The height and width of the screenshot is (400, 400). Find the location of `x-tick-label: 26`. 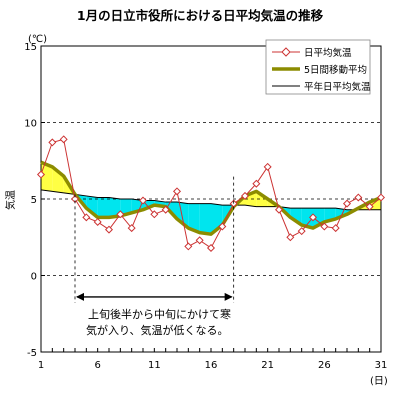

x-tick-label: 26 is located at coordinates (324, 365).